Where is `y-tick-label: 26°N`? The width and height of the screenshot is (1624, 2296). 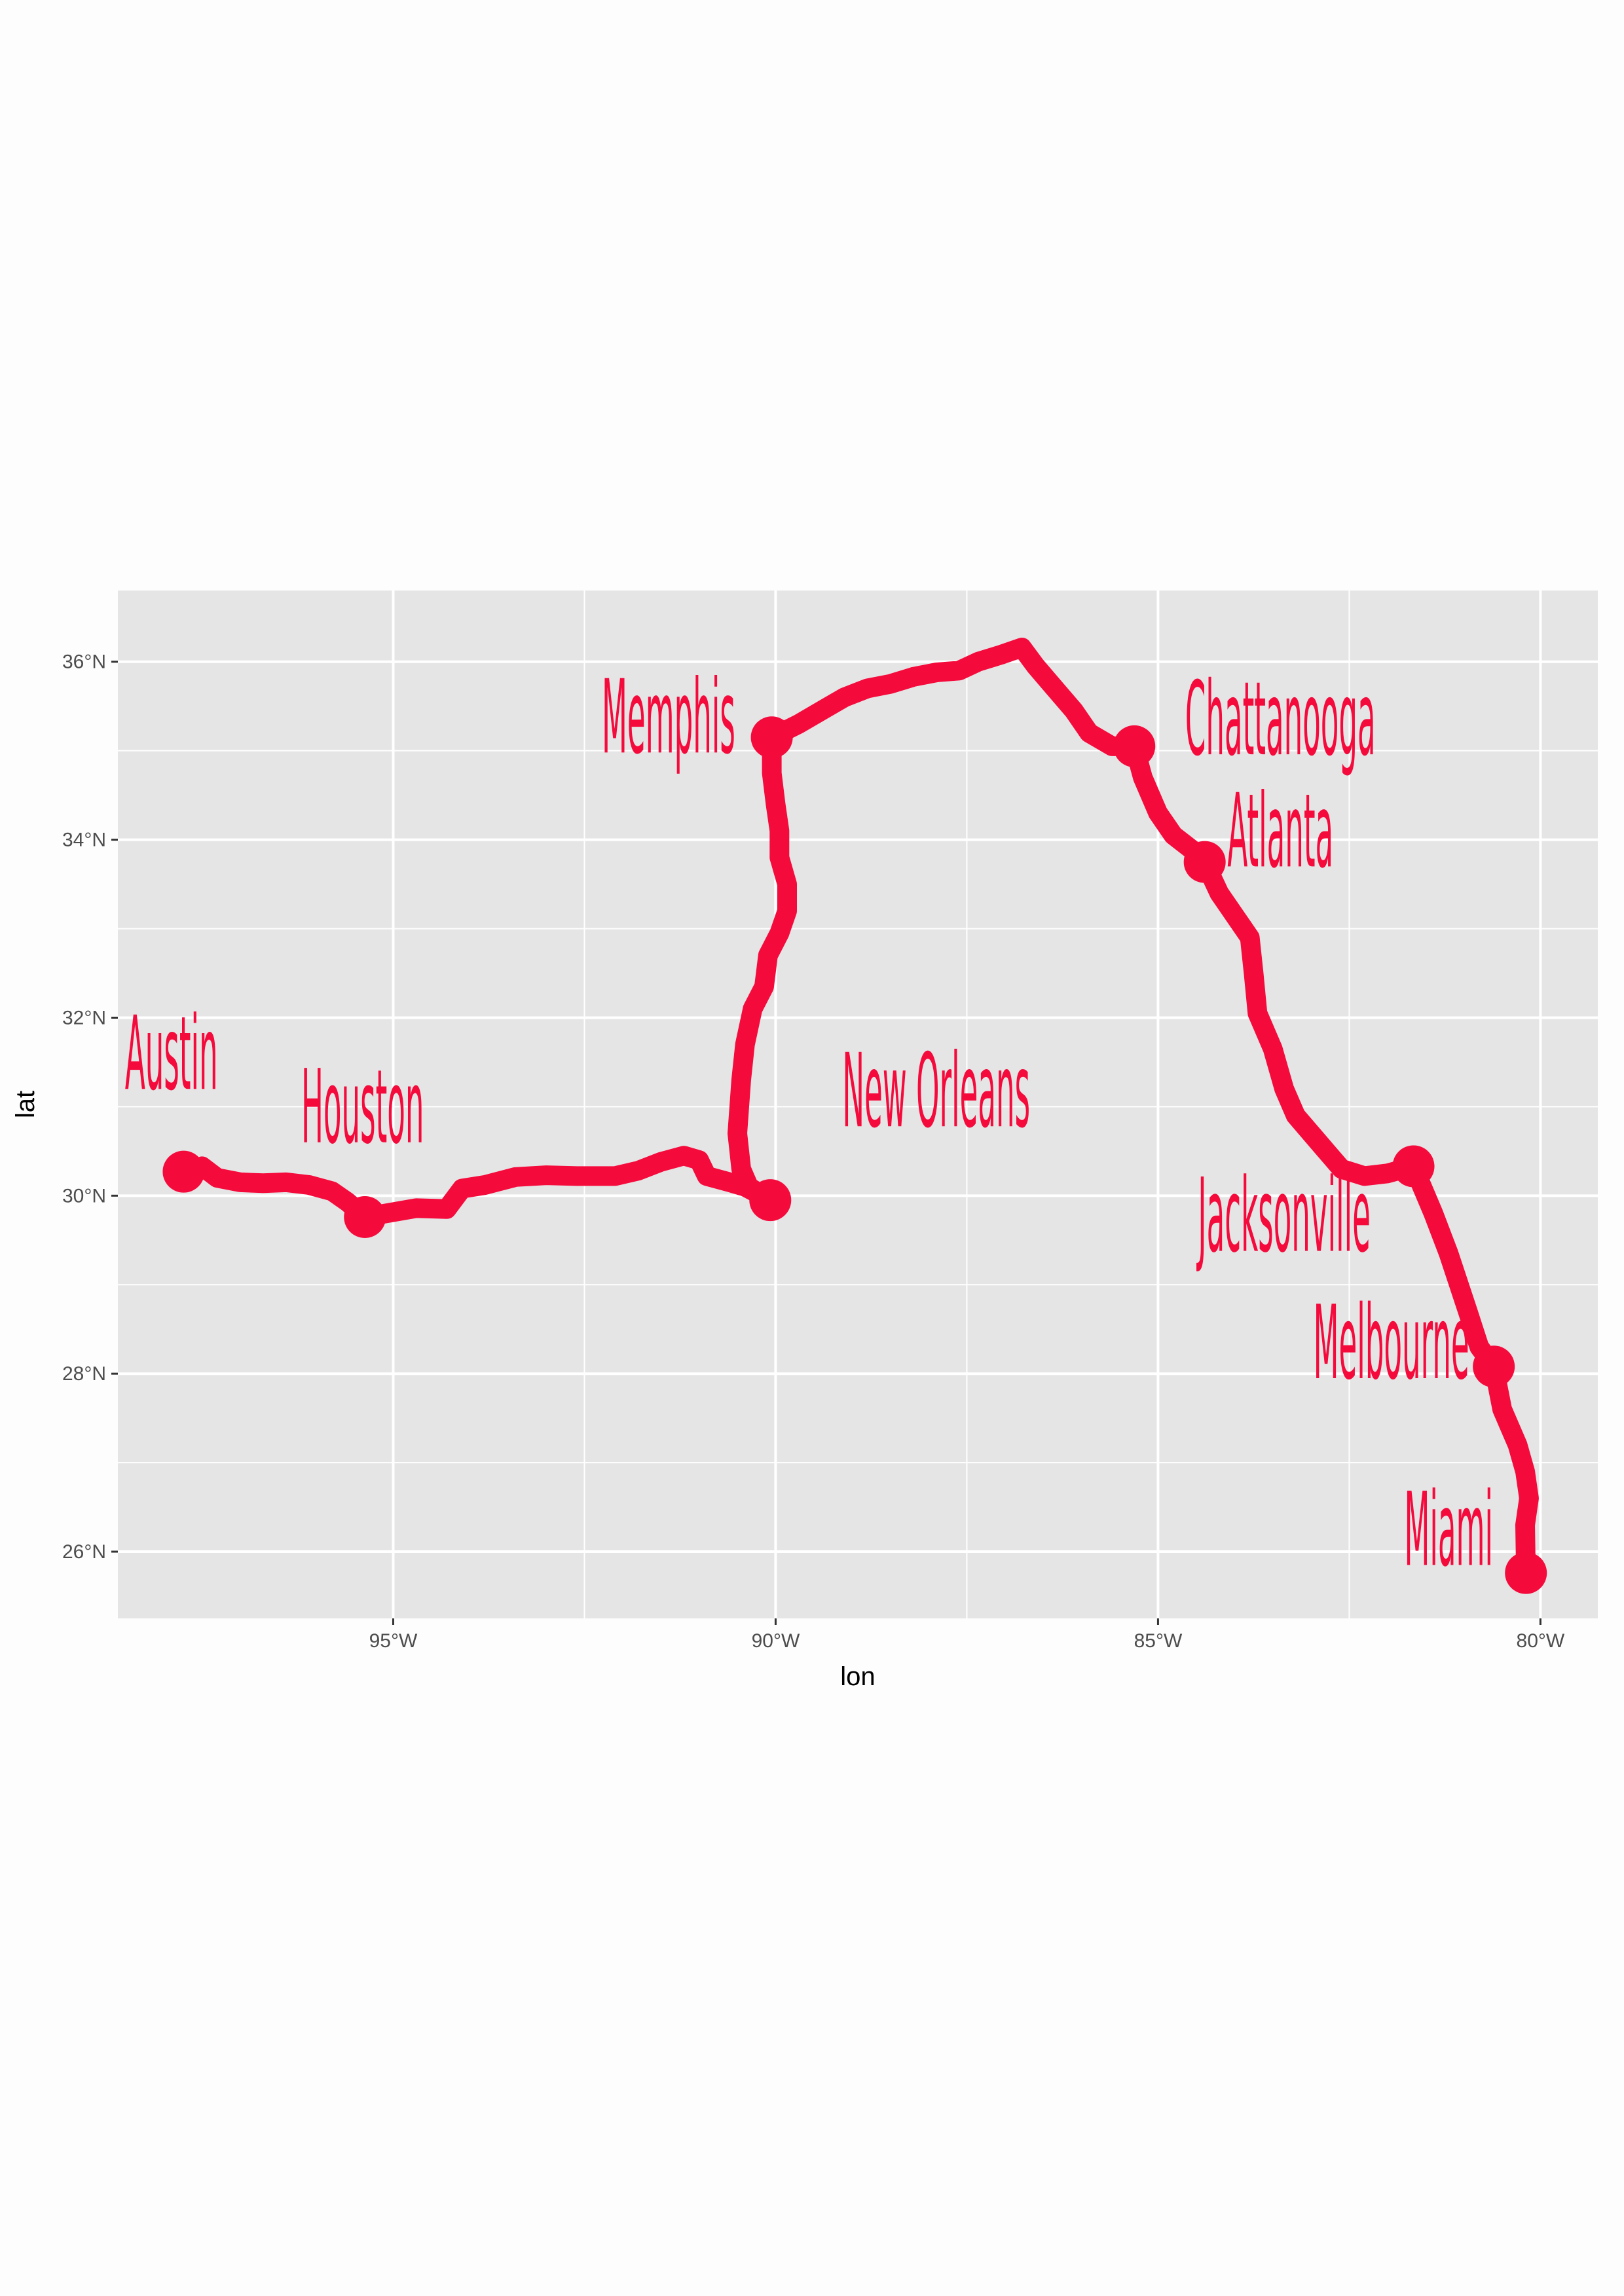 y-tick-label: 26°N is located at coordinates (84, 1552).